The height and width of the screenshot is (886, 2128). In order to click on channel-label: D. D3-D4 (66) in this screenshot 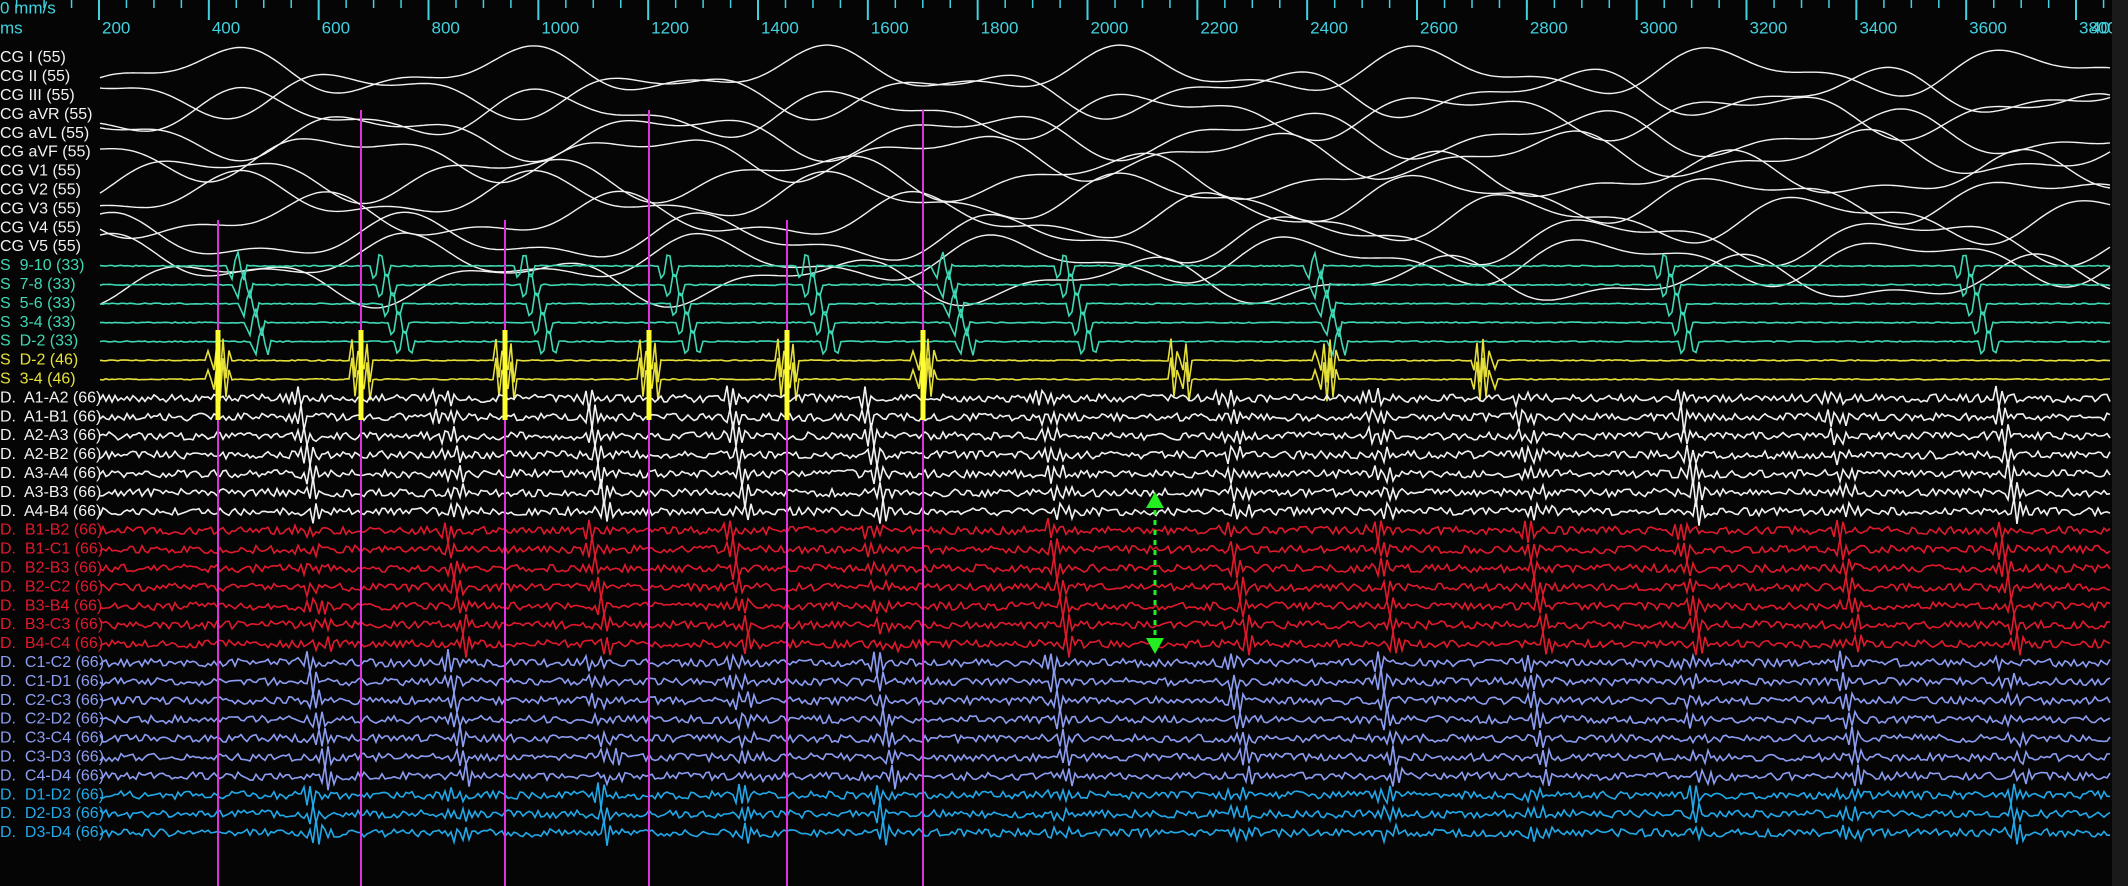, I will do `click(52, 832)`.